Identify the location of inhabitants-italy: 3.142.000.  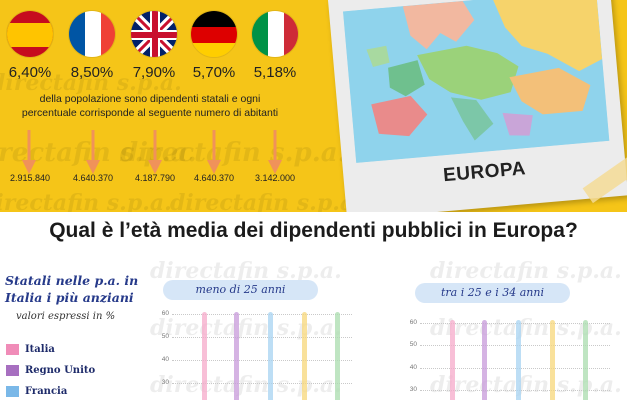
(275, 178).